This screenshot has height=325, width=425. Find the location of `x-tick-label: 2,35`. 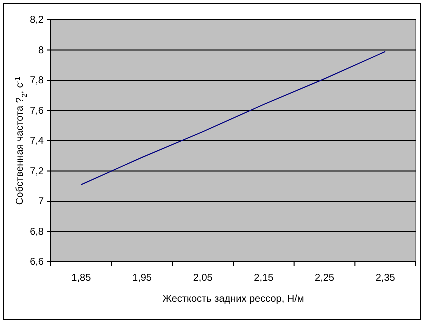

x-tick-label: 2,35 is located at coordinates (386, 278).